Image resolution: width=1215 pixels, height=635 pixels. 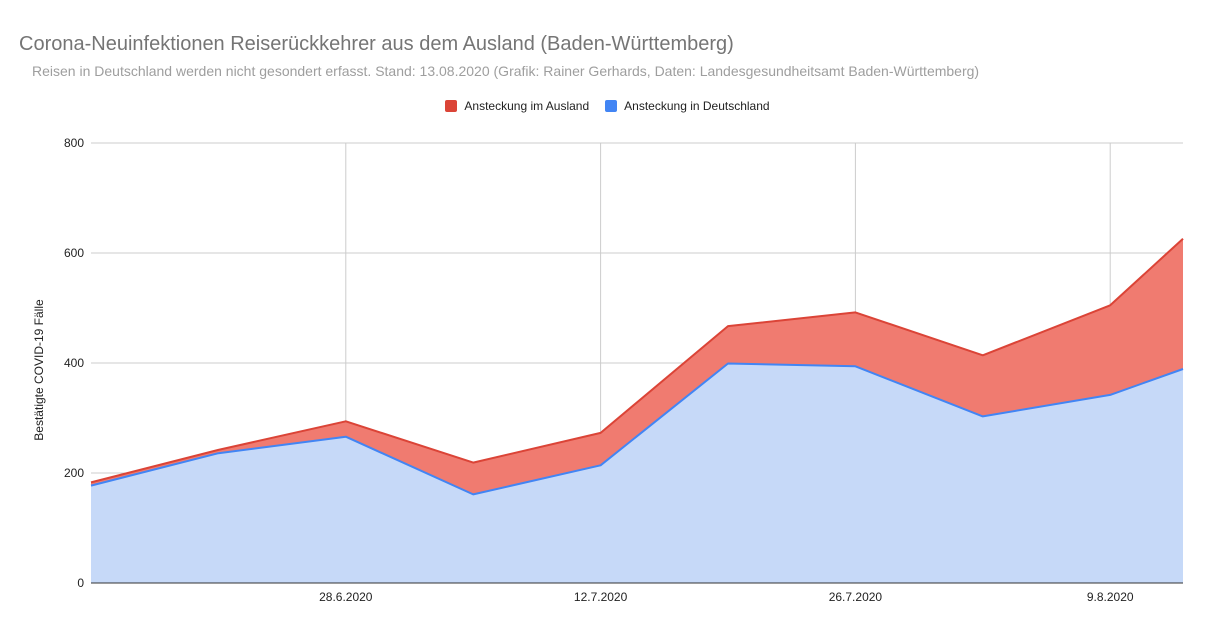 What do you see at coordinates (451, 106) in the screenshot?
I see `legend-swatch-ausland` at bounding box center [451, 106].